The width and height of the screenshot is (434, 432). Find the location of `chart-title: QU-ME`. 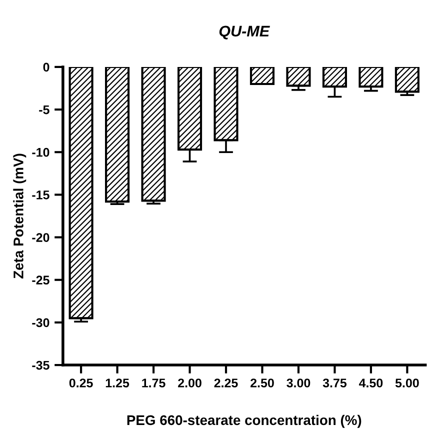

chart-title: QU-ME is located at coordinates (244, 33).